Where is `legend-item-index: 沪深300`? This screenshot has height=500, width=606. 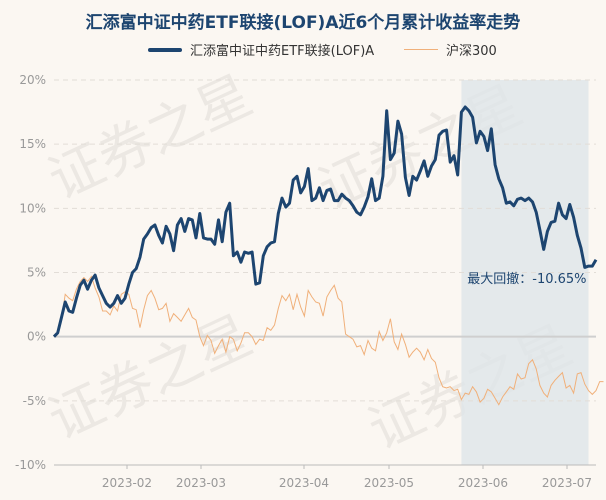 legend-item-index: 沪深300 is located at coordinates (450, 49).